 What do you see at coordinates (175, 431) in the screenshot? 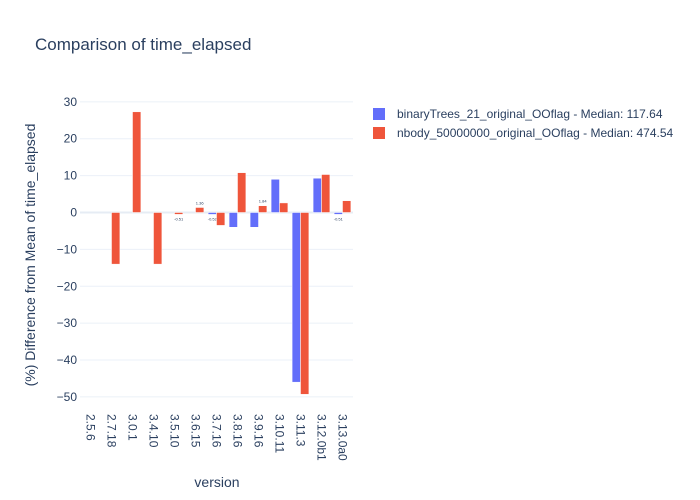
I see `x-tick-label: 3.5.10` at bounding box center [175, 431].